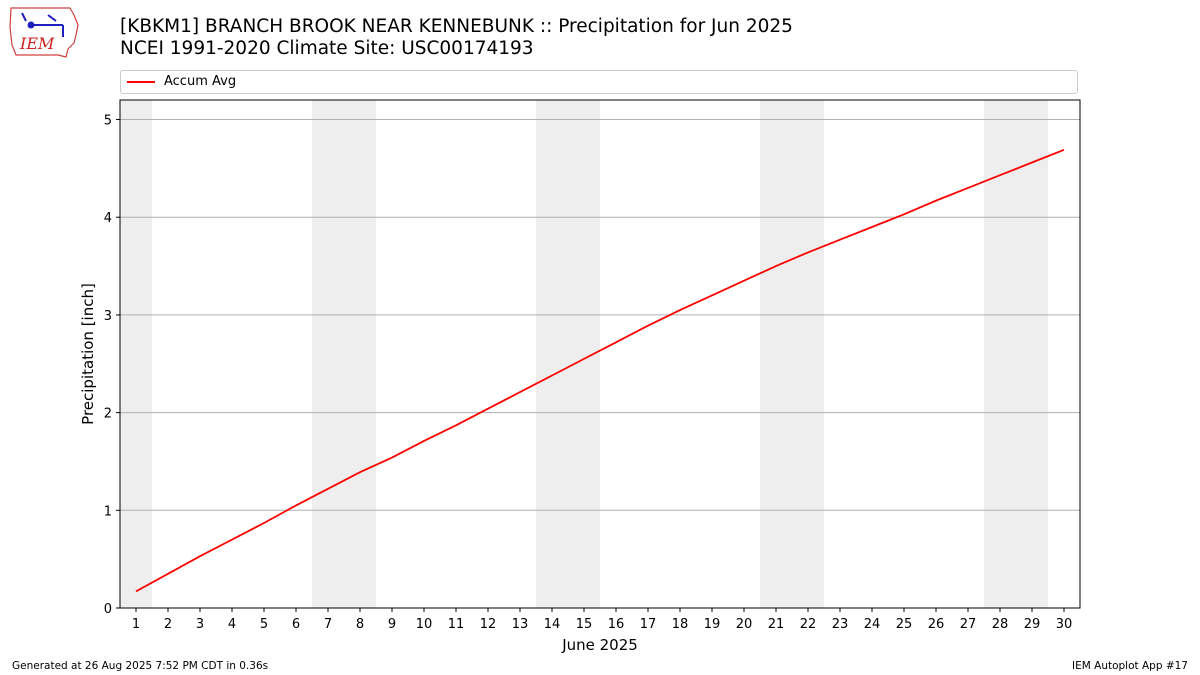 The height and width of the screenshot is (675, 1200). Describe the element at coordinates (584, 624) in the screenshot. I see `x-tick-label: 15` at that location.